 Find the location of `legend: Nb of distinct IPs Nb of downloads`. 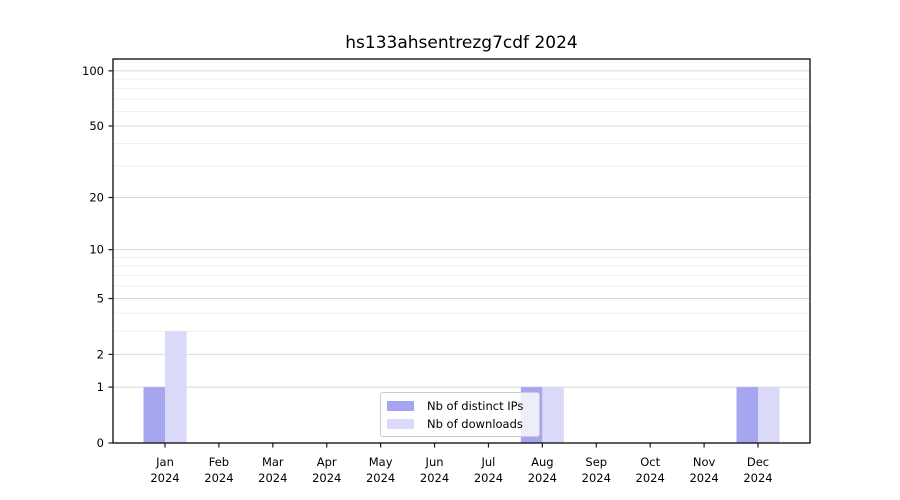

legend: Nb of distinct IPs Nb of downloads is located at coordinates (460, 414).